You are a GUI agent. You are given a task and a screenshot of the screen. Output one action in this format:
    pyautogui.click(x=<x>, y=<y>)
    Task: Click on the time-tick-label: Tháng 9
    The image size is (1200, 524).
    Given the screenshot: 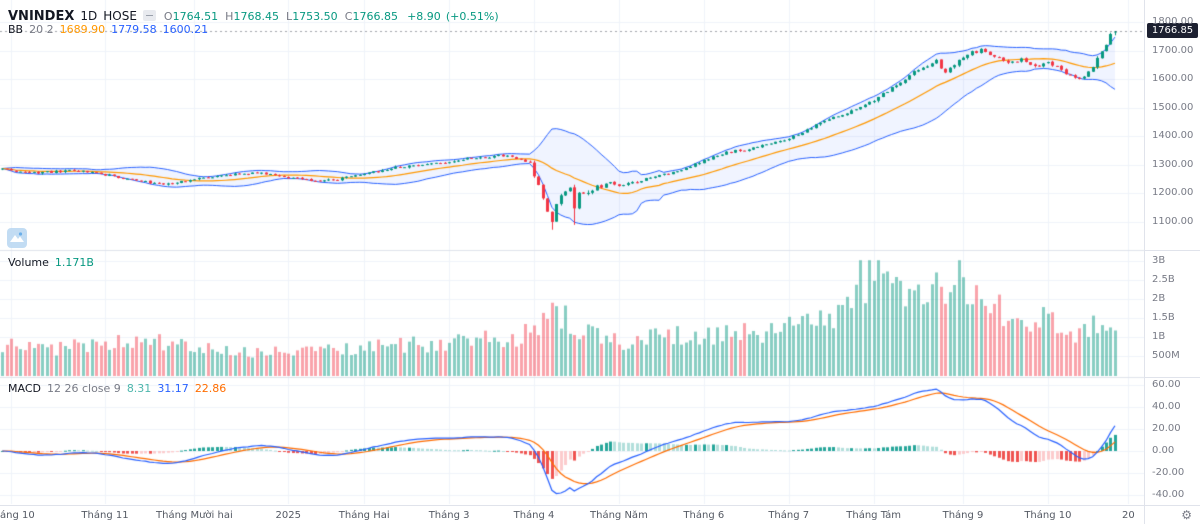 What is the action you would take?
    pyautogui.click(x=963, y=515)
    